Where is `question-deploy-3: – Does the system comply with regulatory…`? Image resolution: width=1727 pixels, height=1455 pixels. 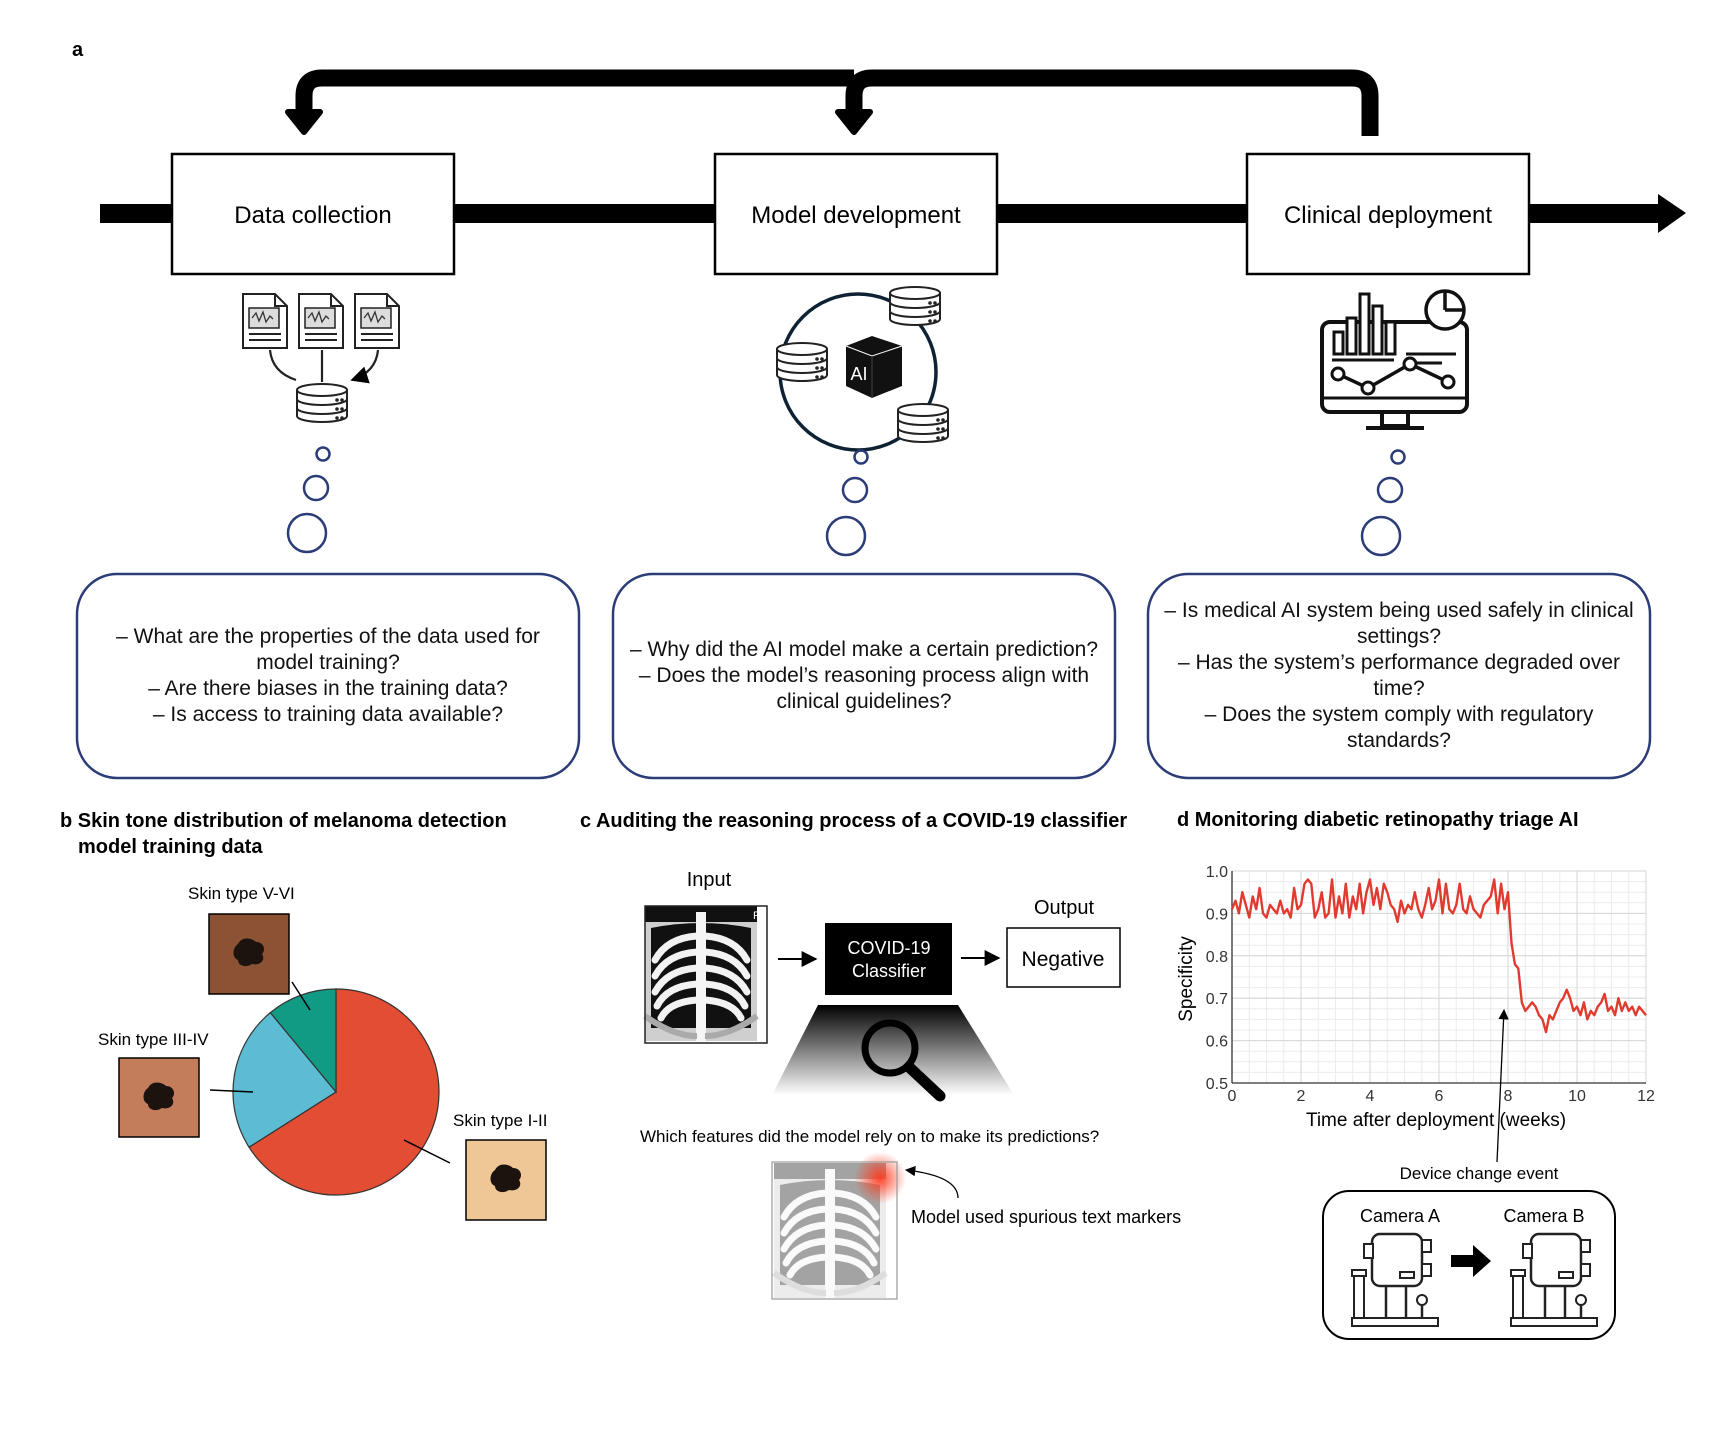
question-deploy-3: – Does the system comply with regulatory… is located at coordinates (1399, 727).